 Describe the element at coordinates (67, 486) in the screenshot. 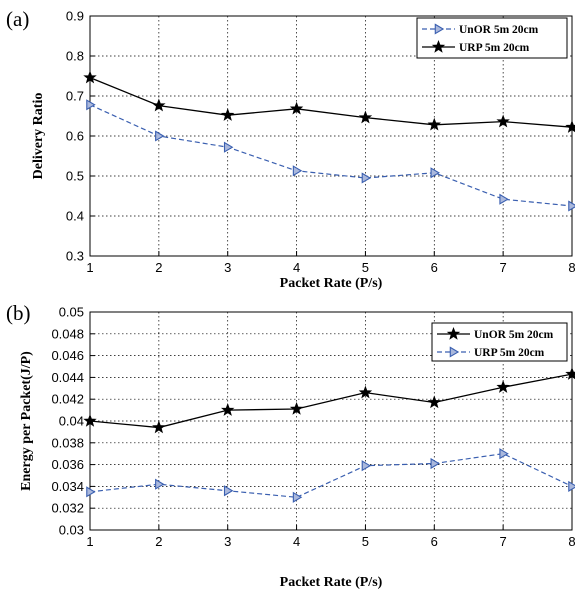

I see `y-tick-label: 0.034` at that location.